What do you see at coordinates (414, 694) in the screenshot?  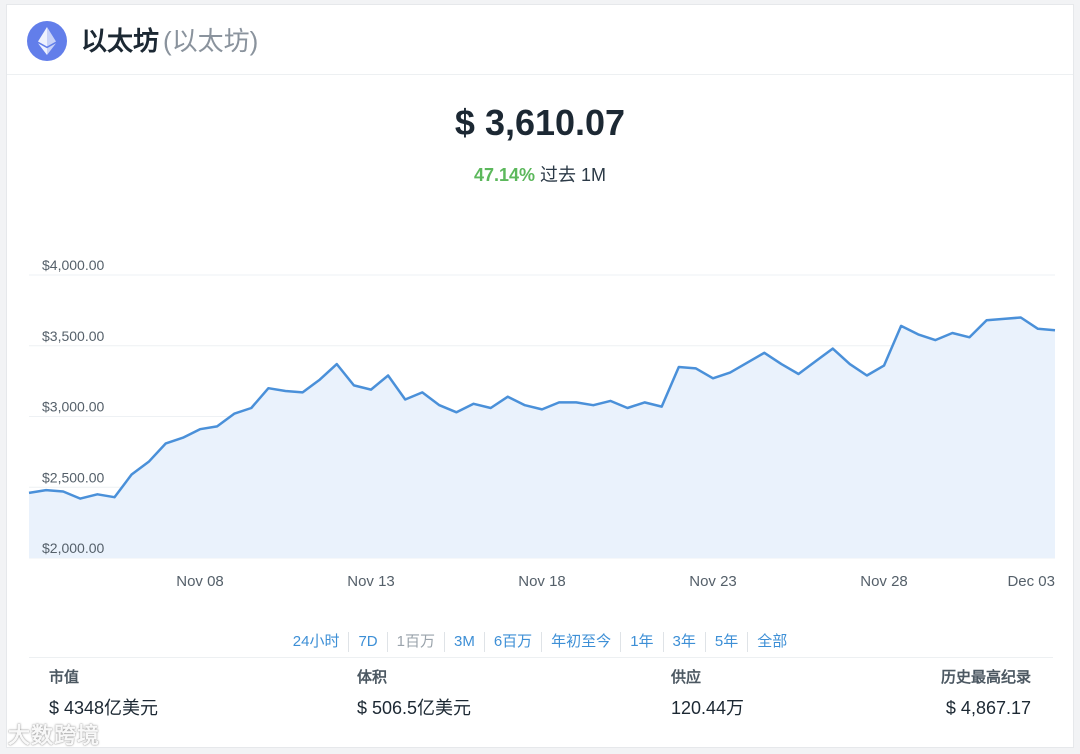 I see `volume-stat: 体积 $ 506.5亿美元` at bounding box center [414, 694].